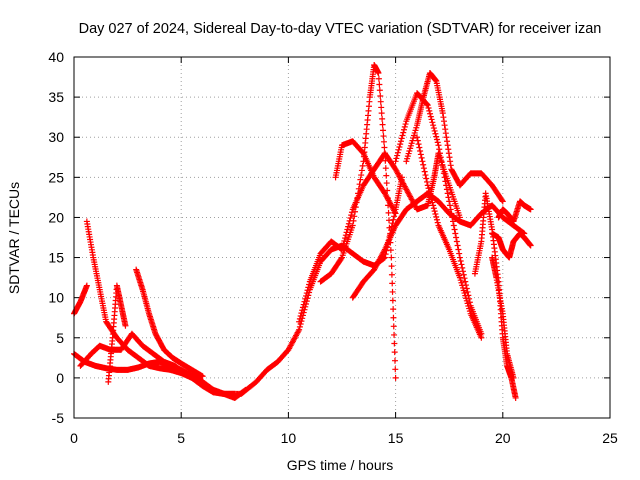 The width and height of the screenshot is (640, 480). Describe the element at coordinates (169, 323) in the screenshot. I see `series-sat-e` at that location.